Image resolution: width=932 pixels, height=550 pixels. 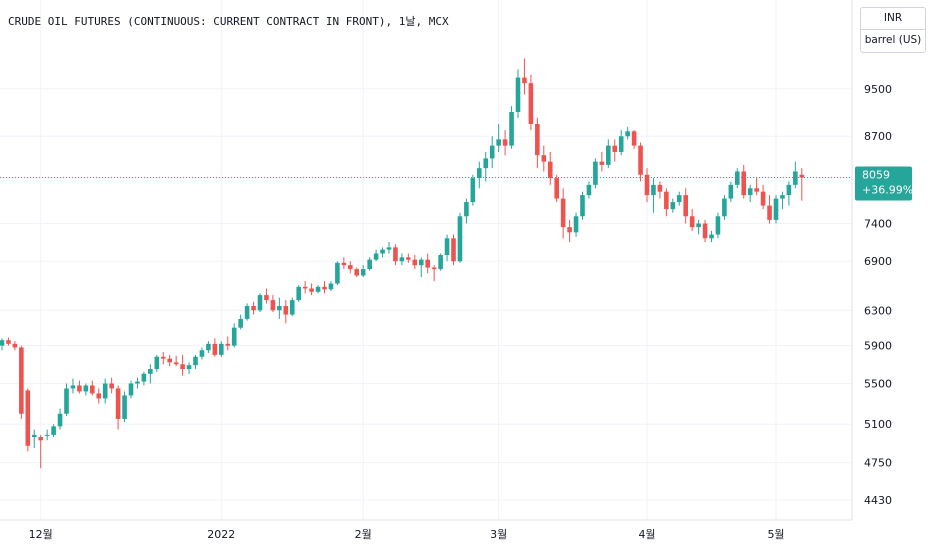 What do you see at coordinates (878, 89) in the screenshot?
I see `price-tick-label: 9500` at bounding box center [878, 89].